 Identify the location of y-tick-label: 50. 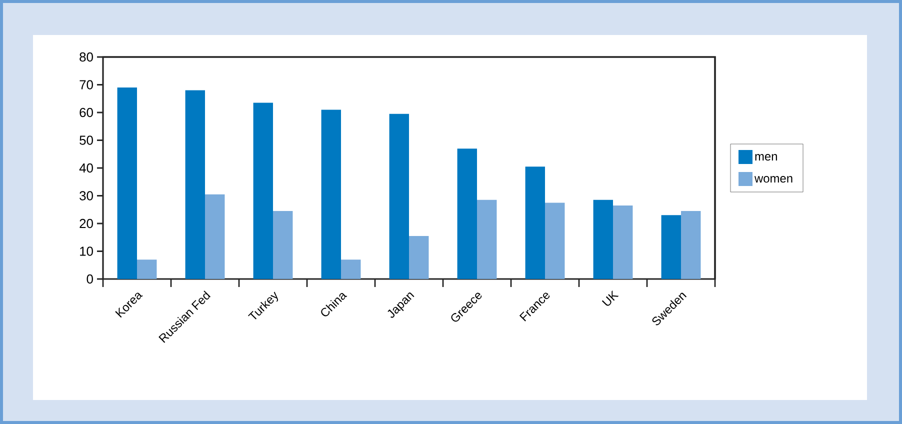
(86, 140).